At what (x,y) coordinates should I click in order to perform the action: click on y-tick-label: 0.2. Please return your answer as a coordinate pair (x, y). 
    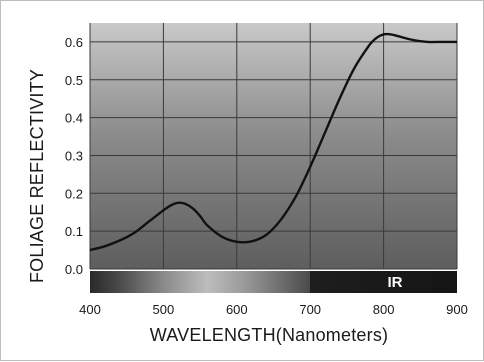
    Looking at the image, I should click on (74, 193).